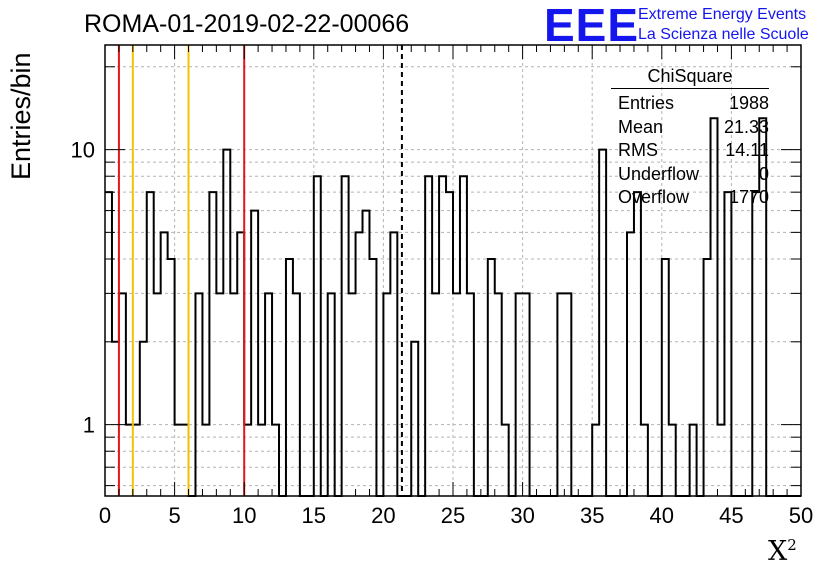 Image resolution: width=836 pixels, height=572 pixels. What do you see at coordinates (722, 14) in the screenshot?
I see `logo-line-1: Extreme Energy Events` at bounding box center [722, 14].